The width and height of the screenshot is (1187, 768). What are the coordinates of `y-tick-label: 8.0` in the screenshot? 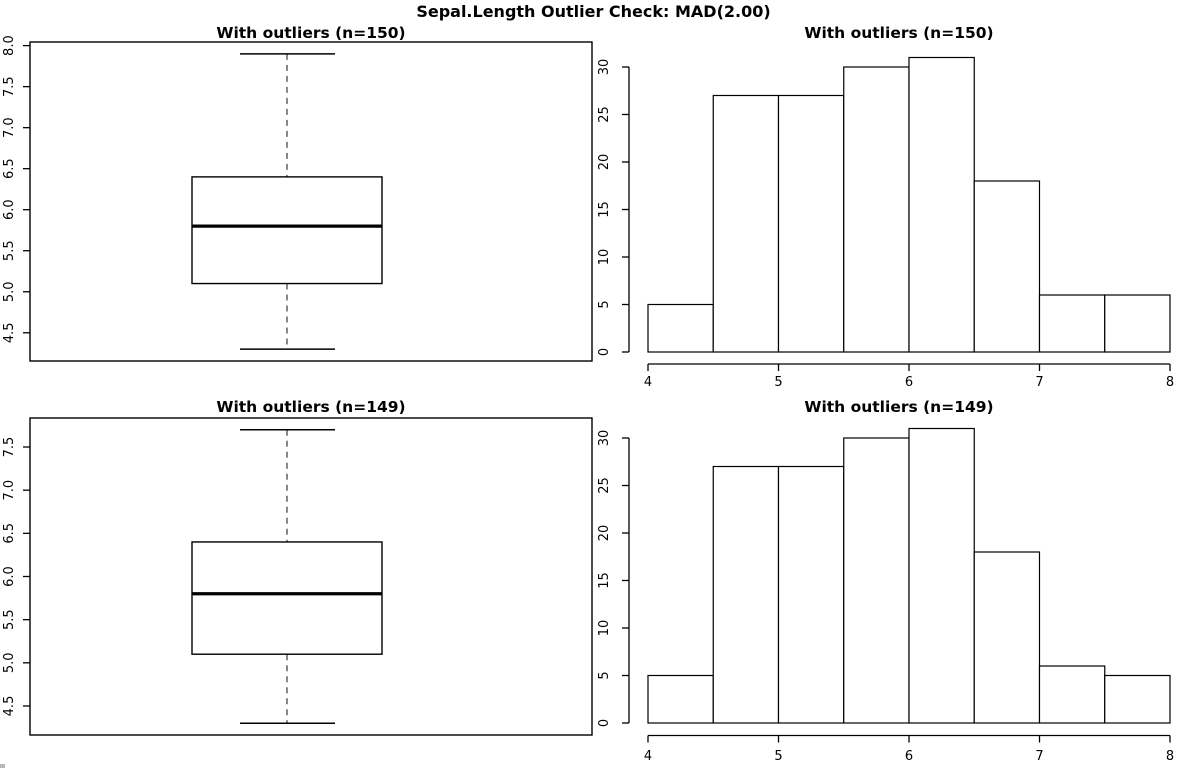 It's located at (9, 45).